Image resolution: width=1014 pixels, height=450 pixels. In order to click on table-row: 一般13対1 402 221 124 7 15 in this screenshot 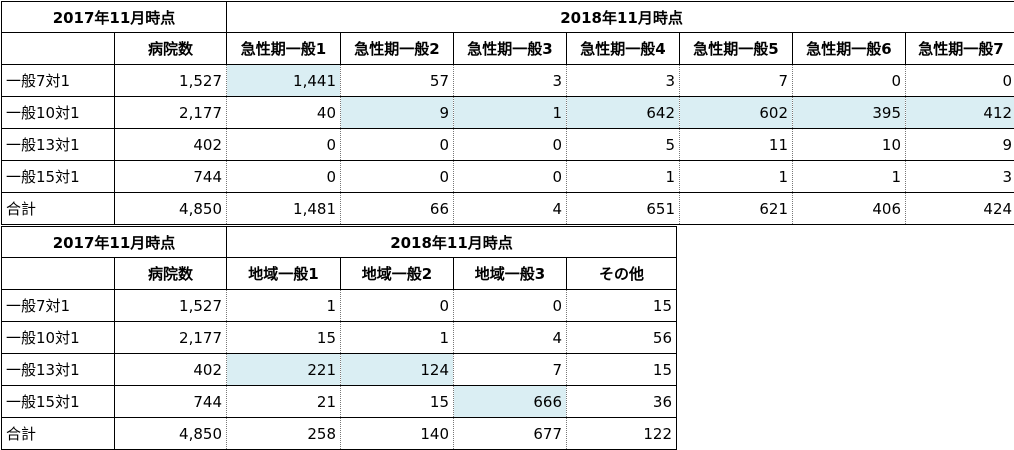, I will do `click(339, 370)`.